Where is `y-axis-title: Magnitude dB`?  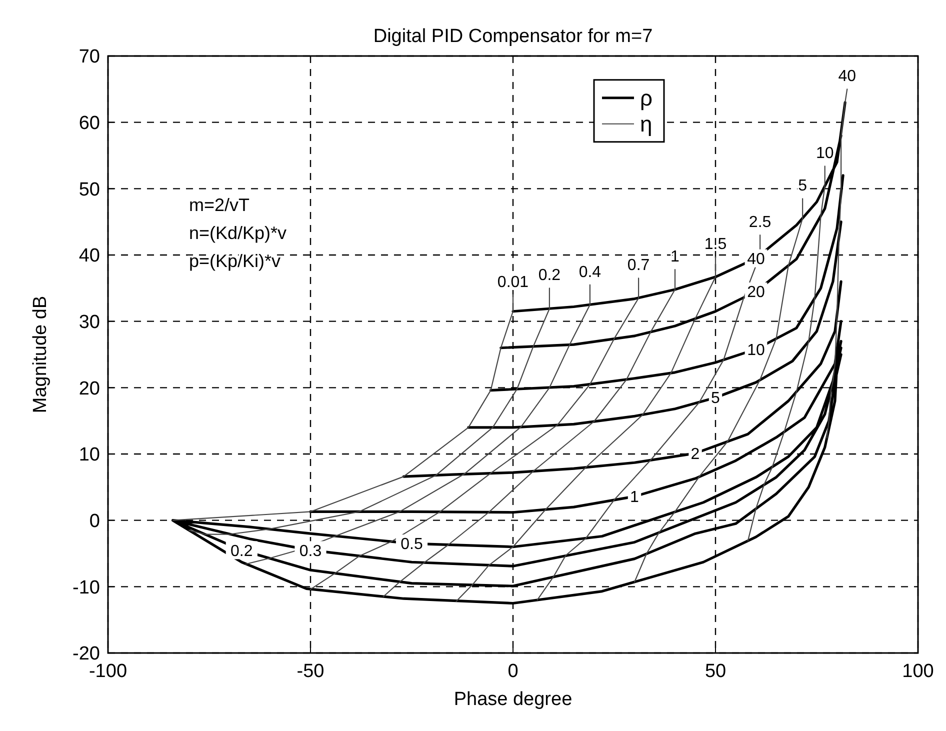
y-axis-title: Magnitude dB is located at coordinates (40, 355).